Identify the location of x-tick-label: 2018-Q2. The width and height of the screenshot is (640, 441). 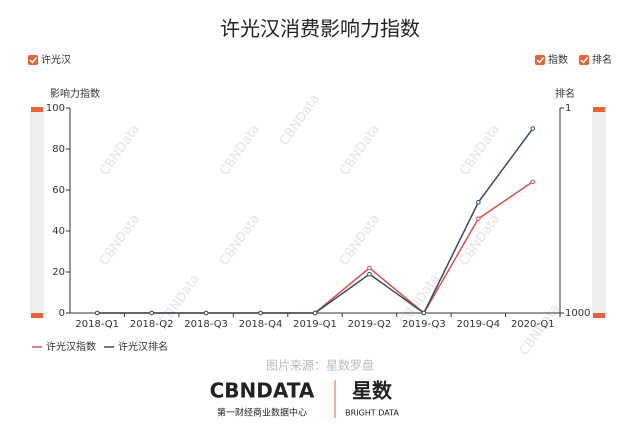
(152, 324).